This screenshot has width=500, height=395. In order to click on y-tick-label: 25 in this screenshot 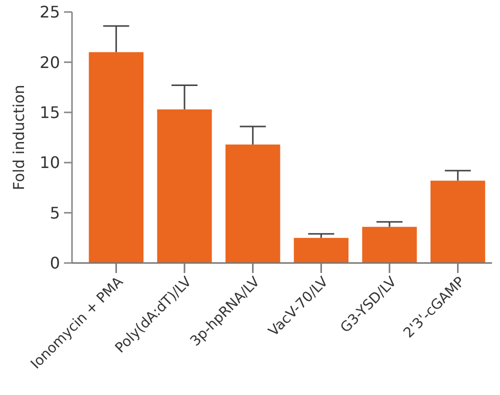, I will do `click(50, 12)`.